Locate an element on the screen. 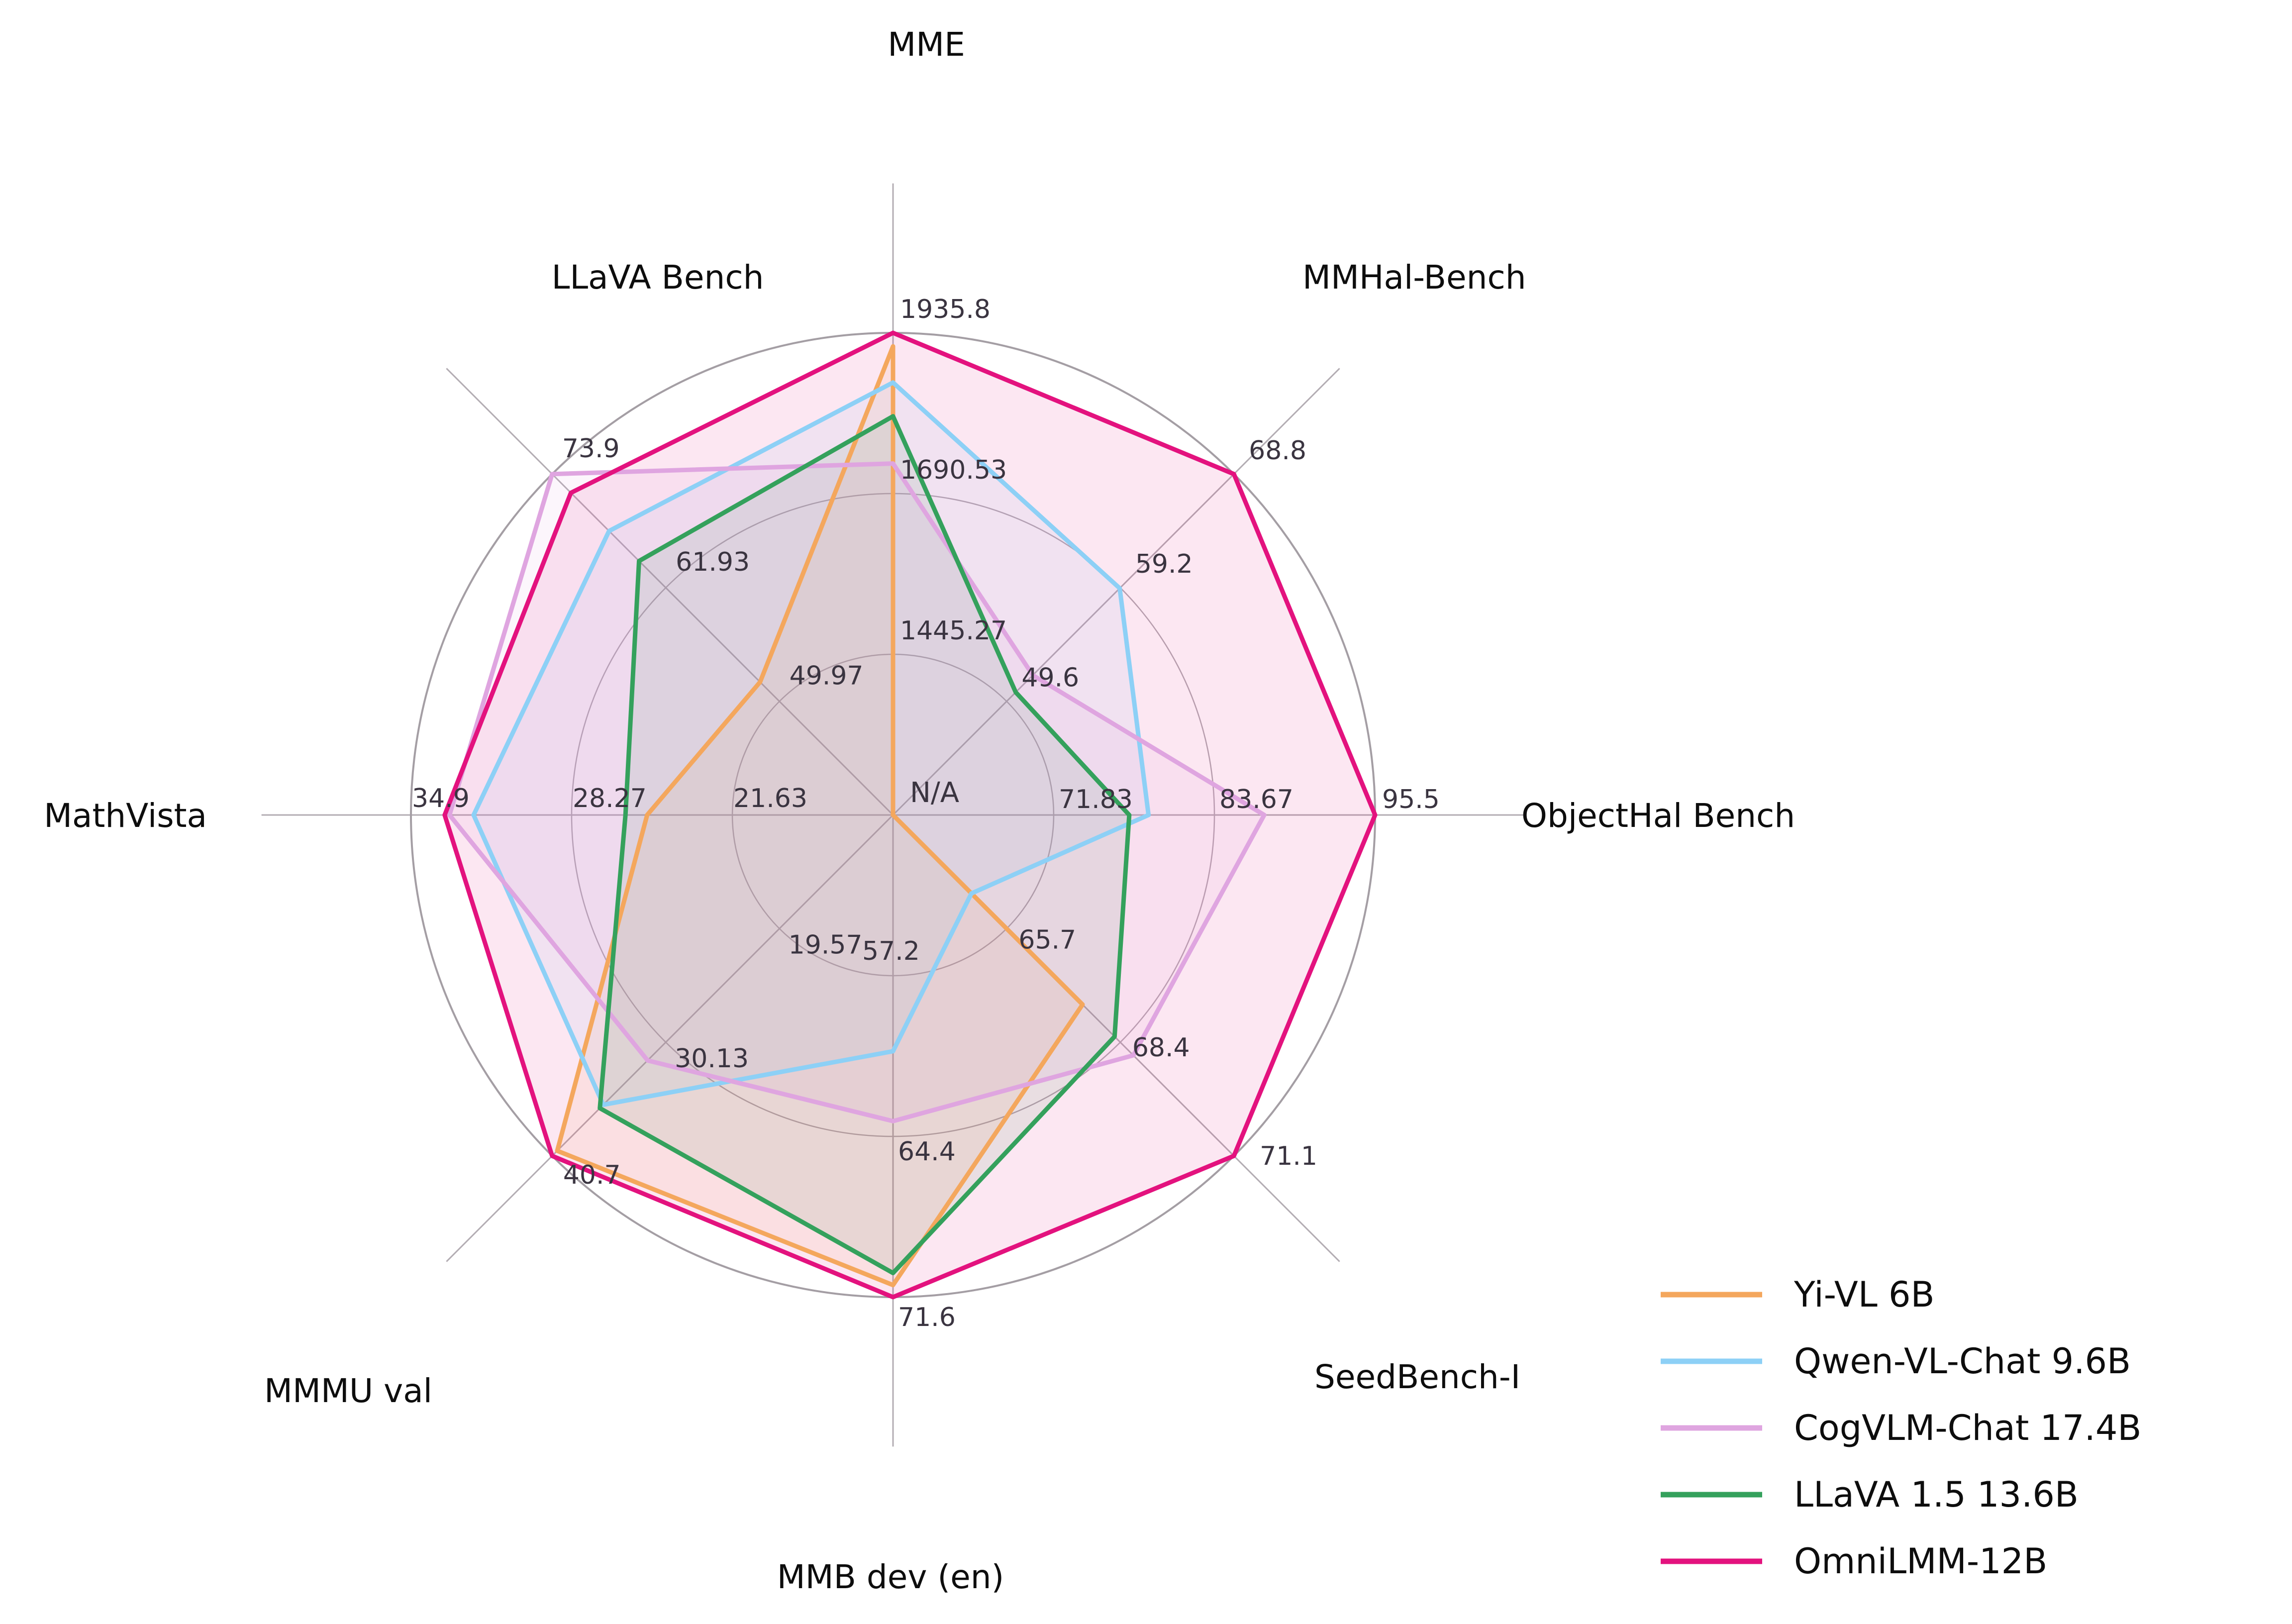 The width and height of the screenshot is (2292, 1624). tick-label-mme-1: 1445.27 is located at coordinates (953, 631).